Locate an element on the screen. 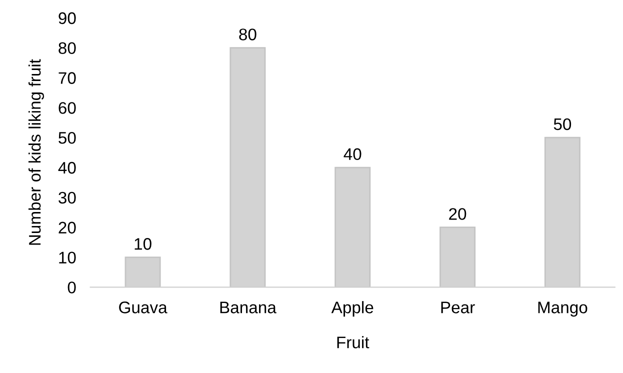 The width and height of the screenshot is (623, 373). y-tick-label: 70 is located at coordinates (67, 78).